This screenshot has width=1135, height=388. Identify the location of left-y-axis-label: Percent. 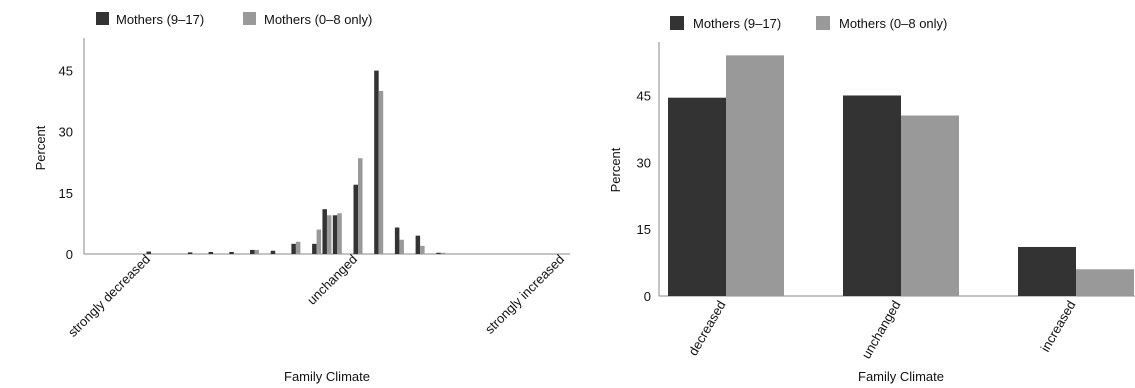
(40, 147).